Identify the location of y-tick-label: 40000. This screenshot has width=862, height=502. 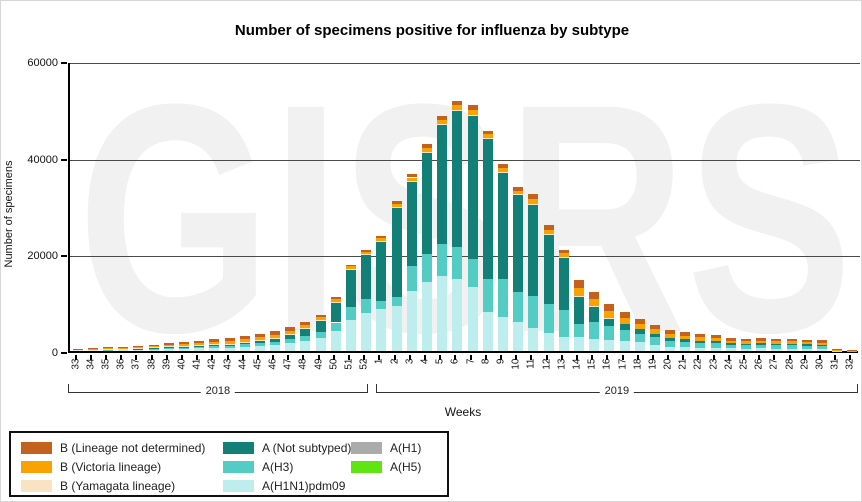
(42, 159).